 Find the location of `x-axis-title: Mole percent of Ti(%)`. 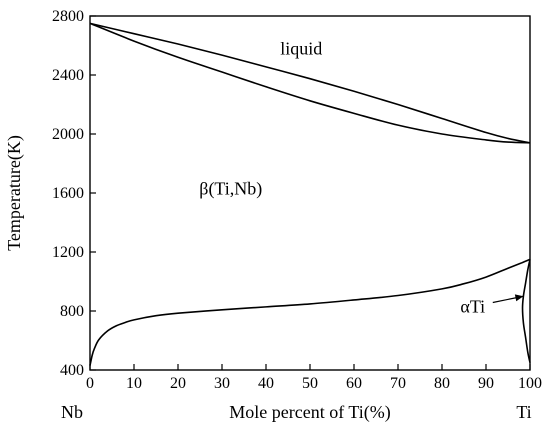

x-axis-title: Mole percent of Ti(%) is located at coordinates (309, 412).